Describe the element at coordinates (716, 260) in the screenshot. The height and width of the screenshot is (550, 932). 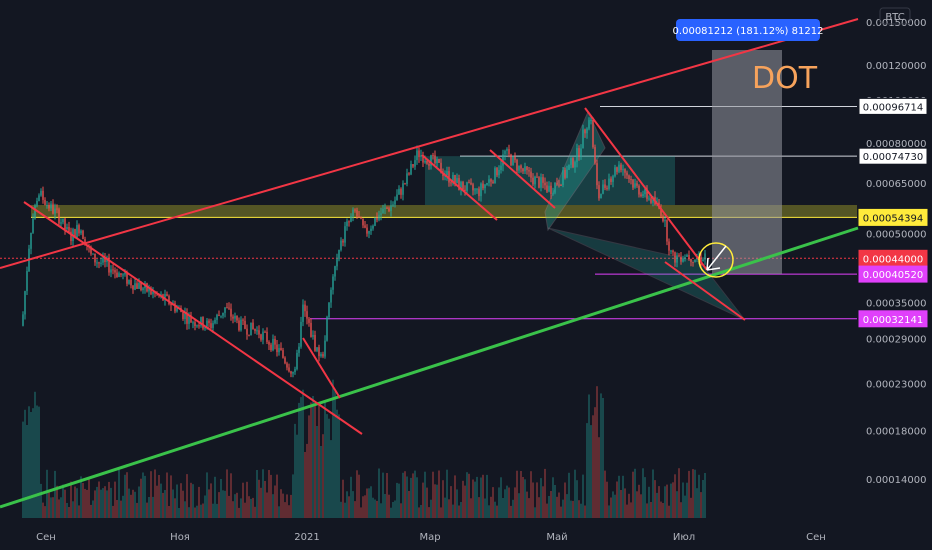
I see `highlight-circle` at that location.